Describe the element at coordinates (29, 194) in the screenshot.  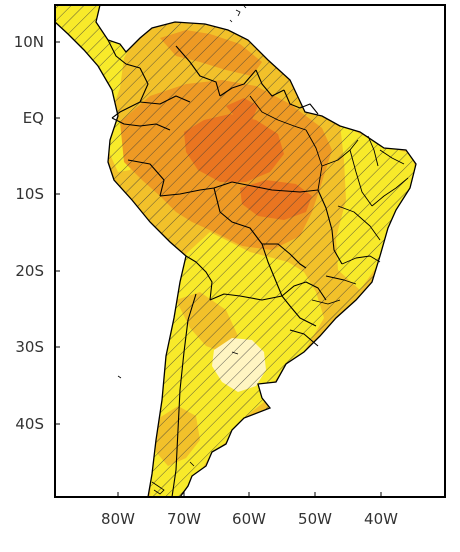
I see `lat-label-10s: 10S` at that location.